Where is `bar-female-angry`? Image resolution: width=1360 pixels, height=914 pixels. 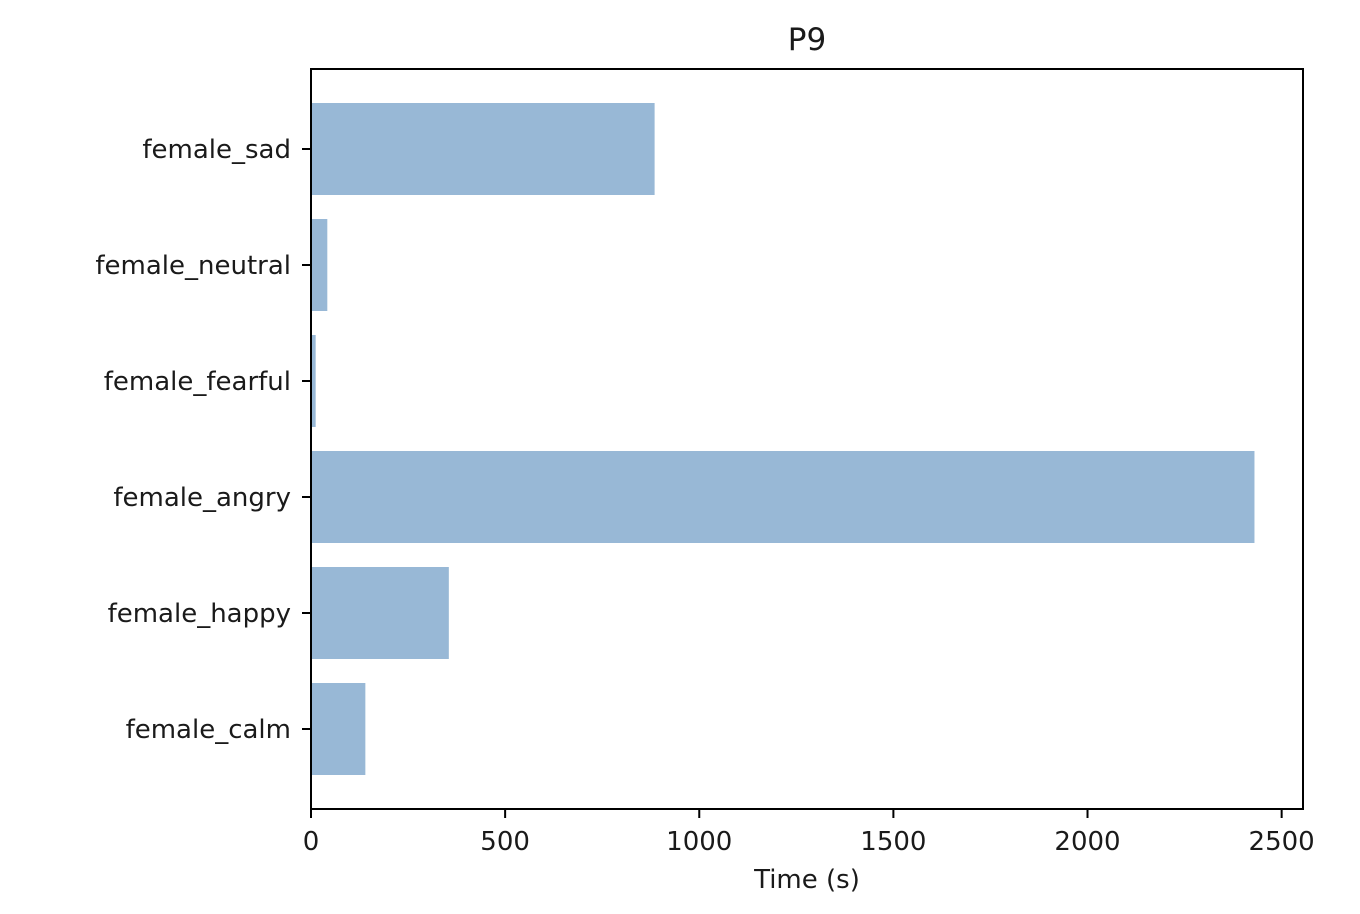
bar-female-angry is located at coordinates (783, 497).